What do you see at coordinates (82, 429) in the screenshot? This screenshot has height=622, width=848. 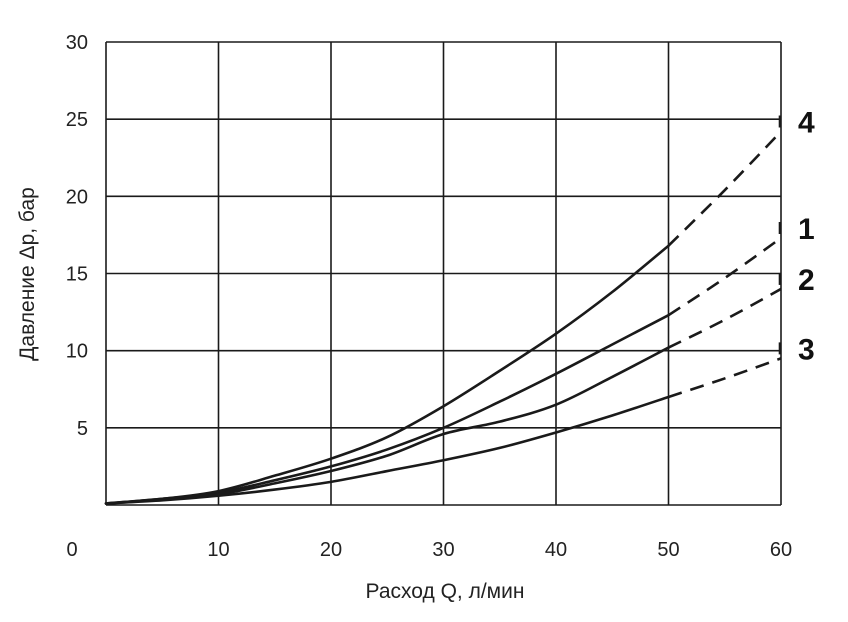 I see `y-tick-label: 5` at bounding box center [82, 429].